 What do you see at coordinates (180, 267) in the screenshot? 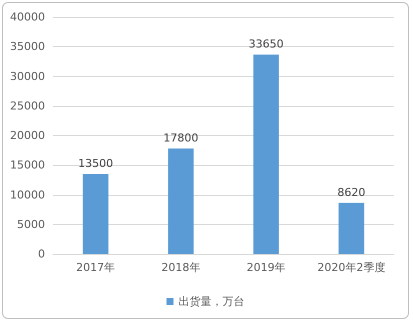
I see `x-tick-label: 2018年` at bounding box center [180, 267].